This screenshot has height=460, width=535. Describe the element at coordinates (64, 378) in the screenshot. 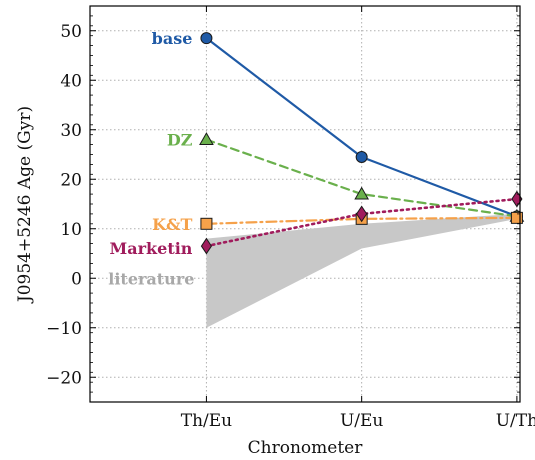

I see `y-tick-label: −20` at that location.